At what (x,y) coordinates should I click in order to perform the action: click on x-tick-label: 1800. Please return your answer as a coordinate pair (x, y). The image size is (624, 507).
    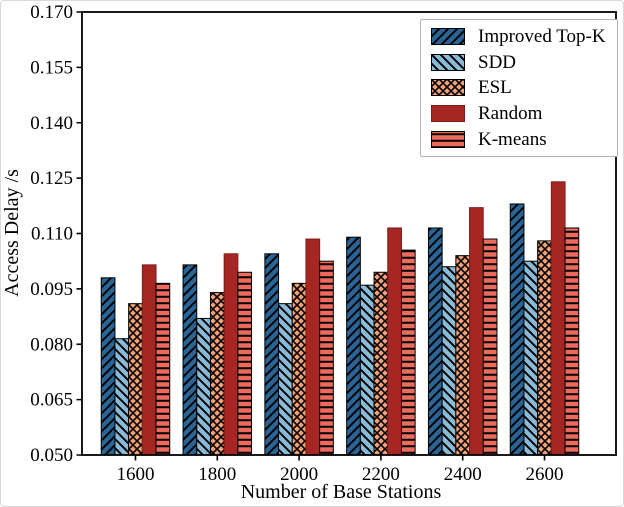
    Looking at the image, I should click on (217, 474).